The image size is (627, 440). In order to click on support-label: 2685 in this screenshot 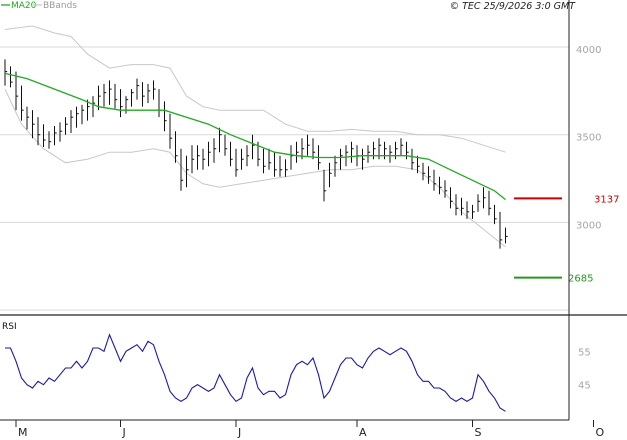, I will do `click(580, 279)`.